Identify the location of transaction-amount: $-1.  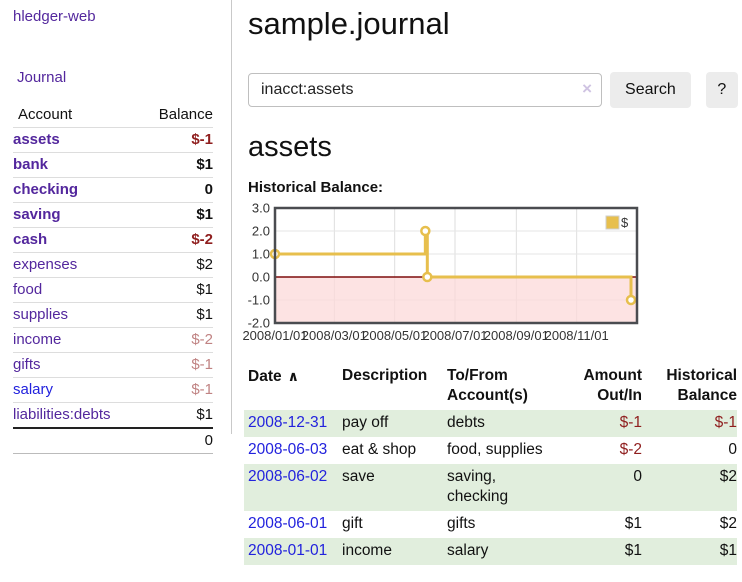
(630, 422).